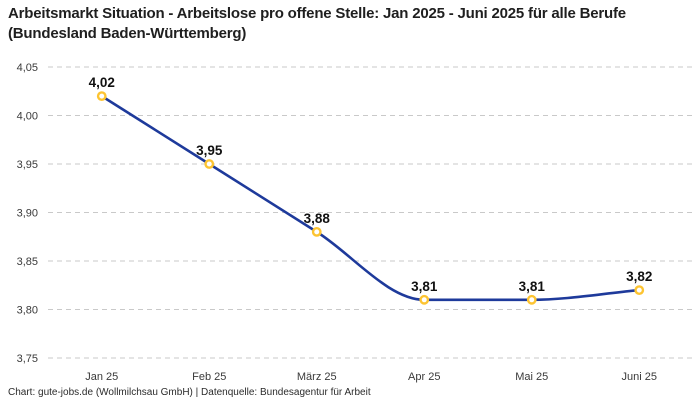 The image size is (700, 400). I want to click on x-axis-tick-label: März 25, so click(317, 377).